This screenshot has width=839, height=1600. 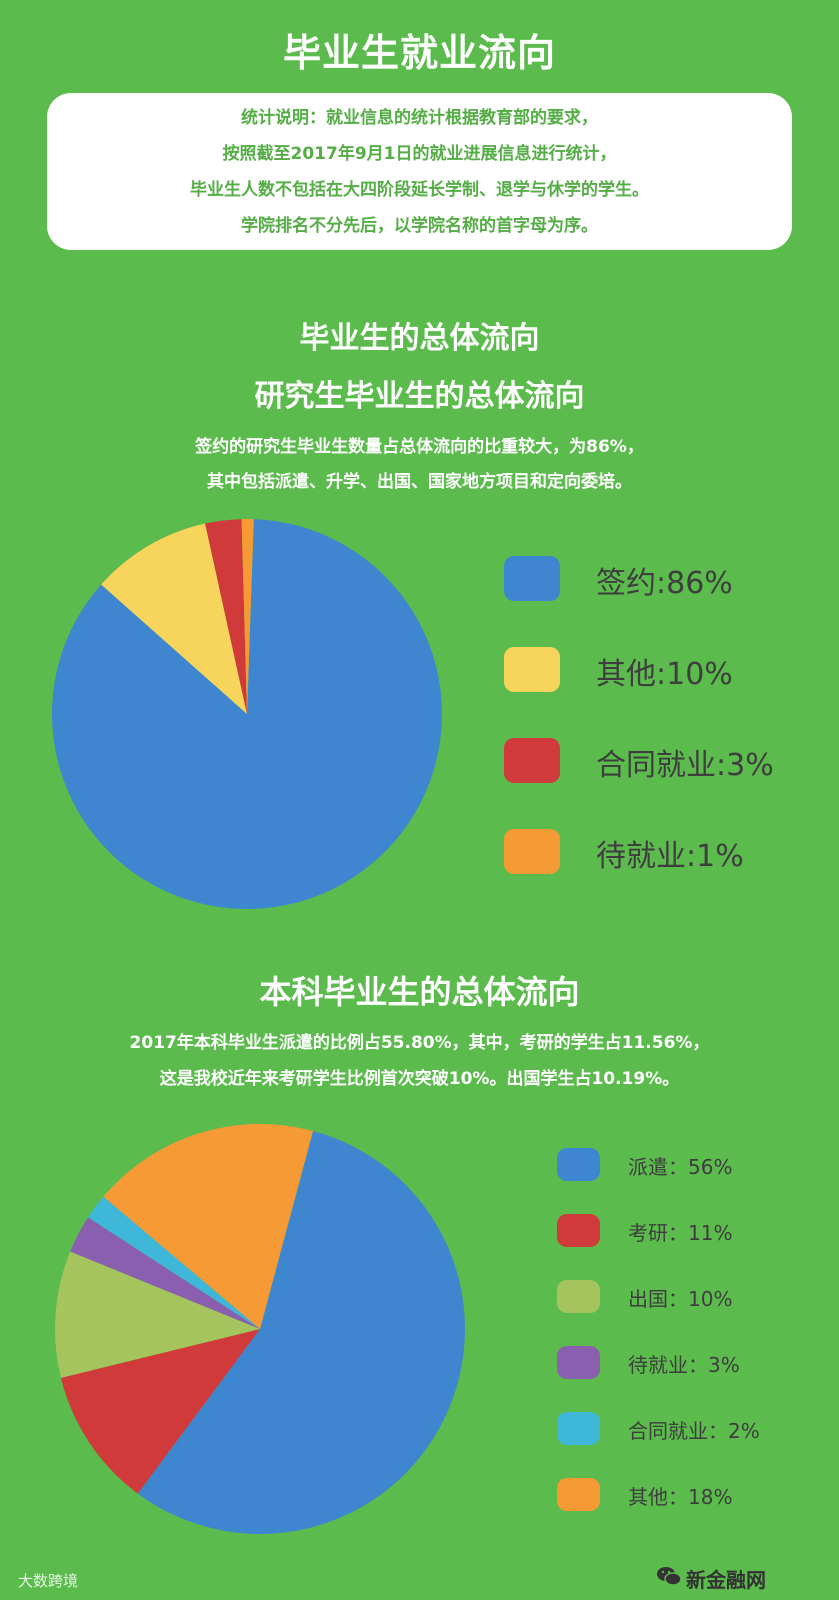 What do you see at coordinates (694, 1431) in the screenshot?
I see `undergrad-legend-label-4: 合同就业：2%` at bounding box center [694, 1431].